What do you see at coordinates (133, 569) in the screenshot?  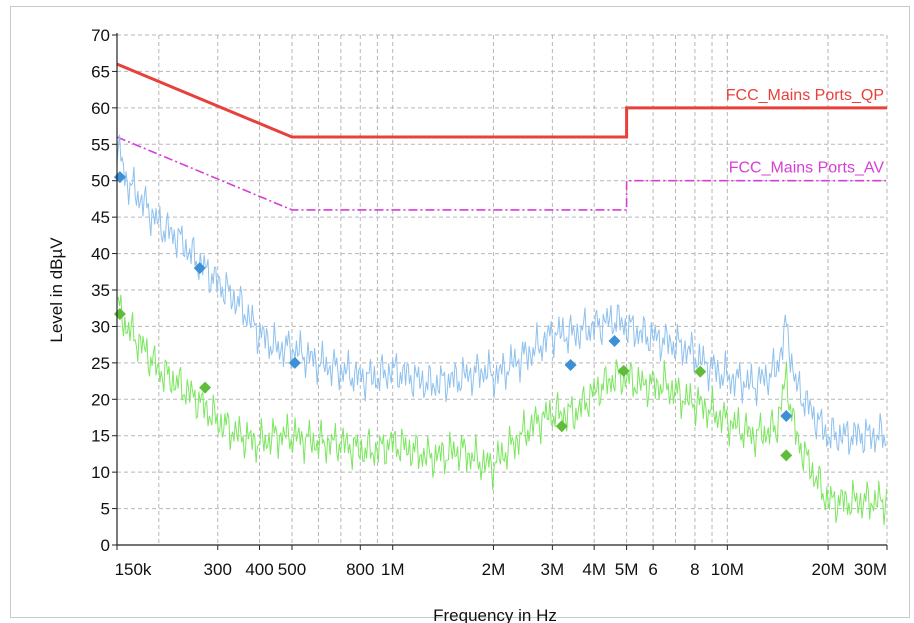 I see `x-tick-label: 150k` at bounding box center [133, 569].